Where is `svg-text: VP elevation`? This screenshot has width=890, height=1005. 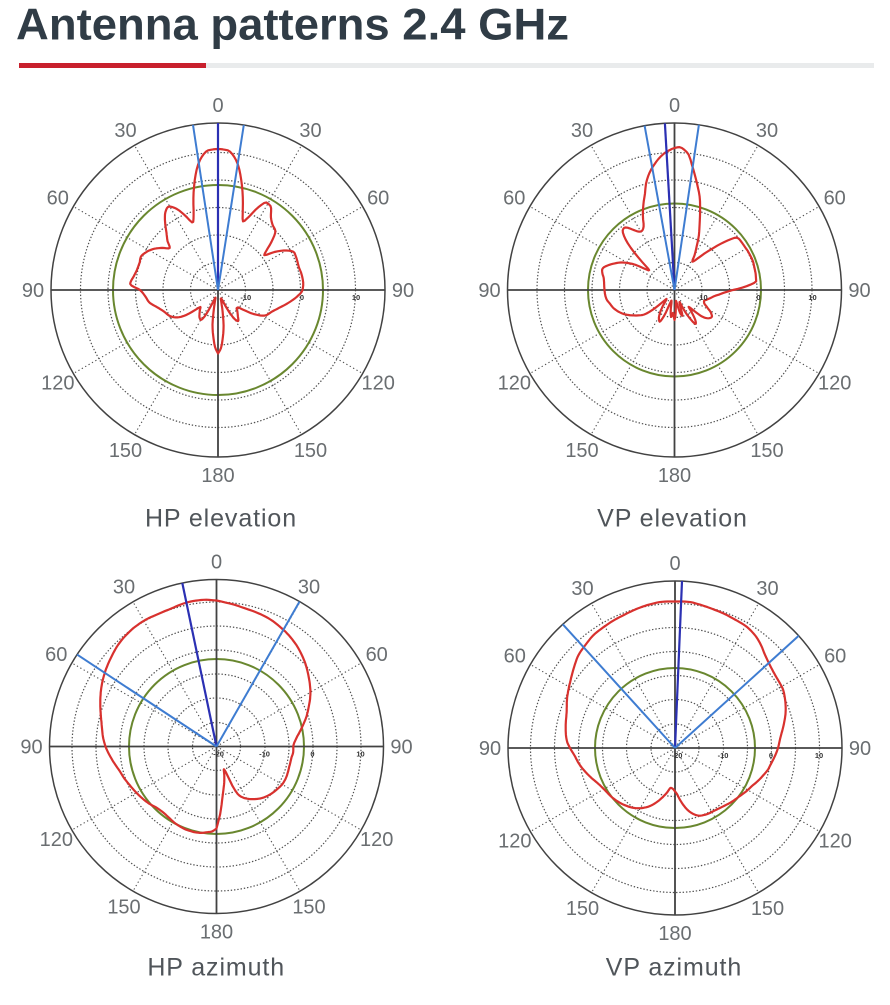 svg-text: VP elevation is located at coordinates (672, 519).